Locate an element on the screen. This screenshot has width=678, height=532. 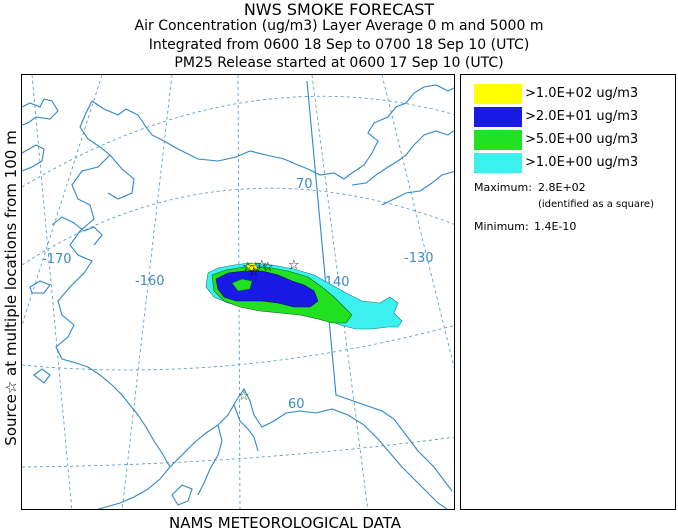
legend-label-4: >1.0E+00 ug/m3 is located at coordinates (582, 162).